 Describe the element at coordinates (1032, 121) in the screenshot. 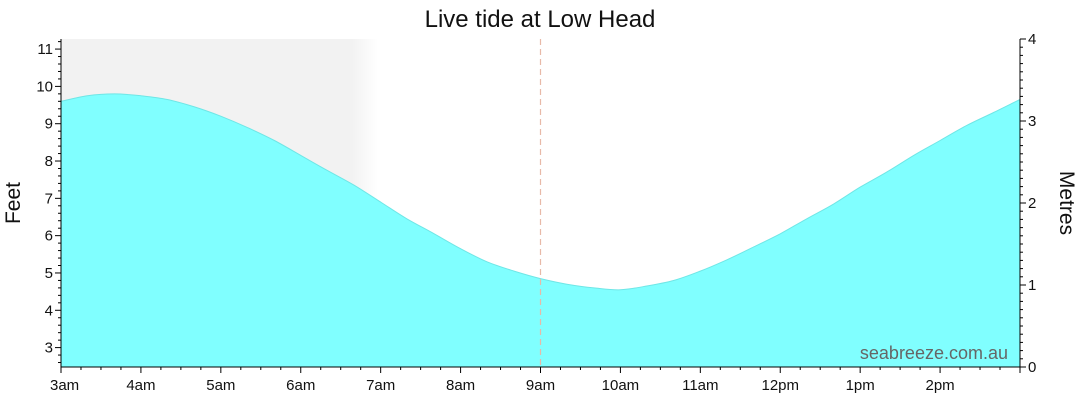

I see `right-tick-label: 3` at that location.